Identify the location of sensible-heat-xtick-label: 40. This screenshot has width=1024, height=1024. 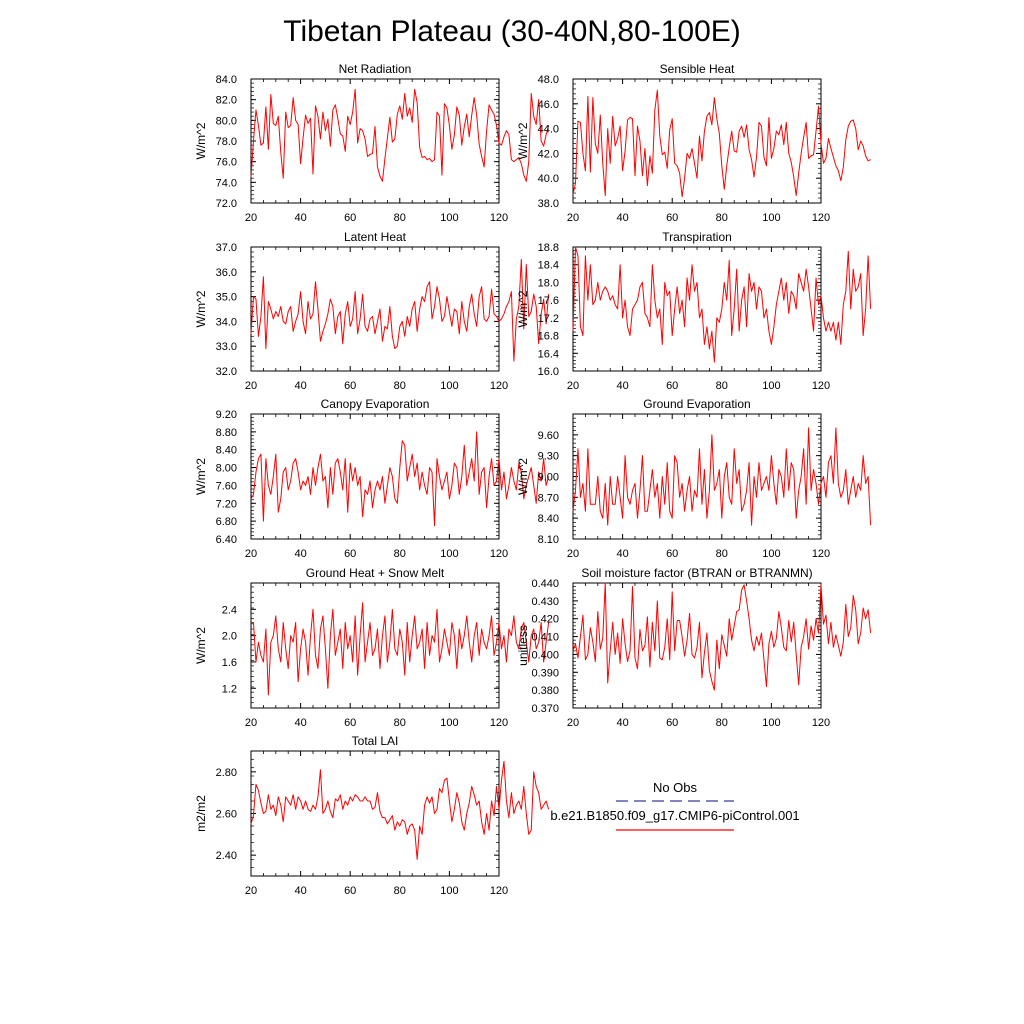
(622, 218).